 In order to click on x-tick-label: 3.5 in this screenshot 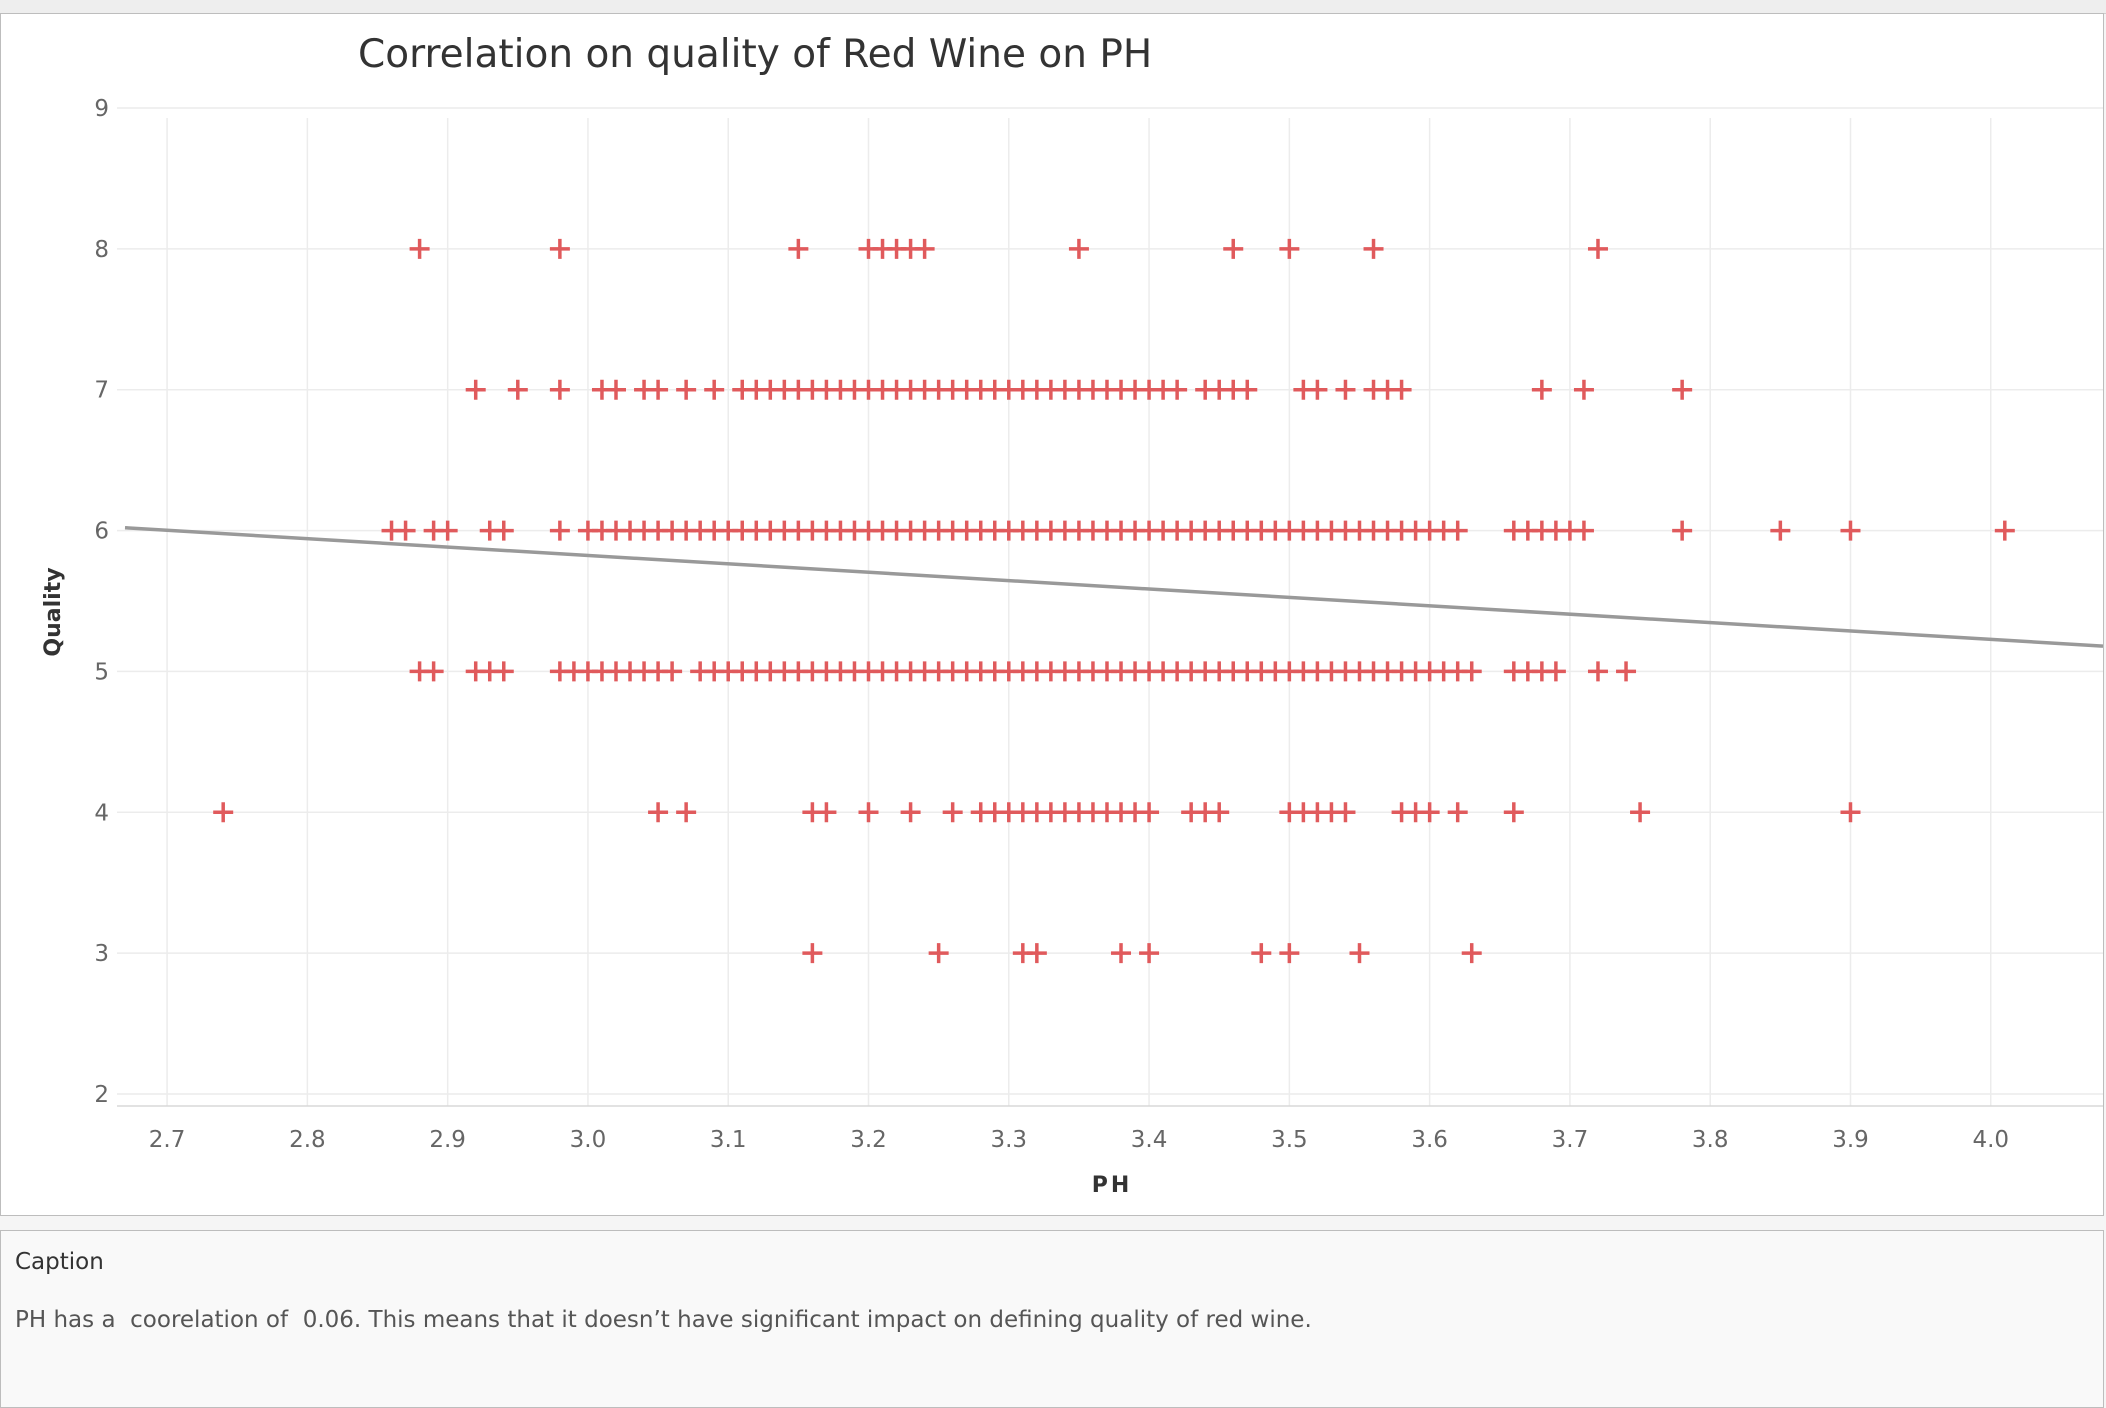, I will do `click(1289, 1140)`.